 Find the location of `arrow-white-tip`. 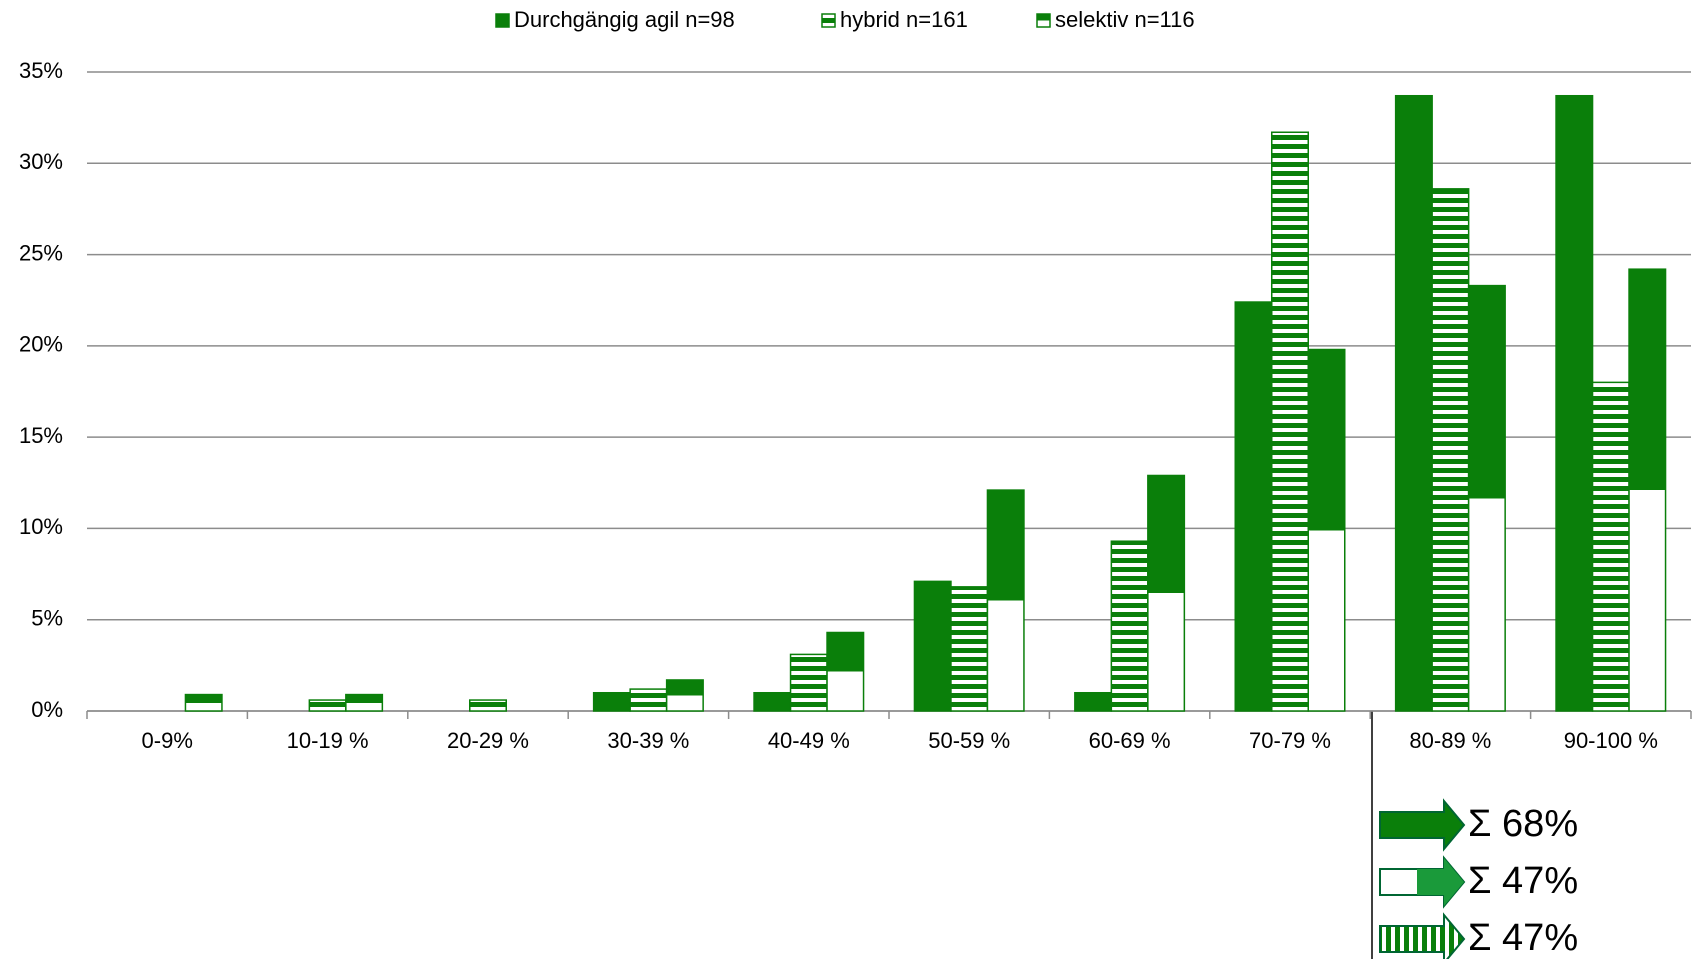

arrow-white-tip is located at coordinates (1440, 882).